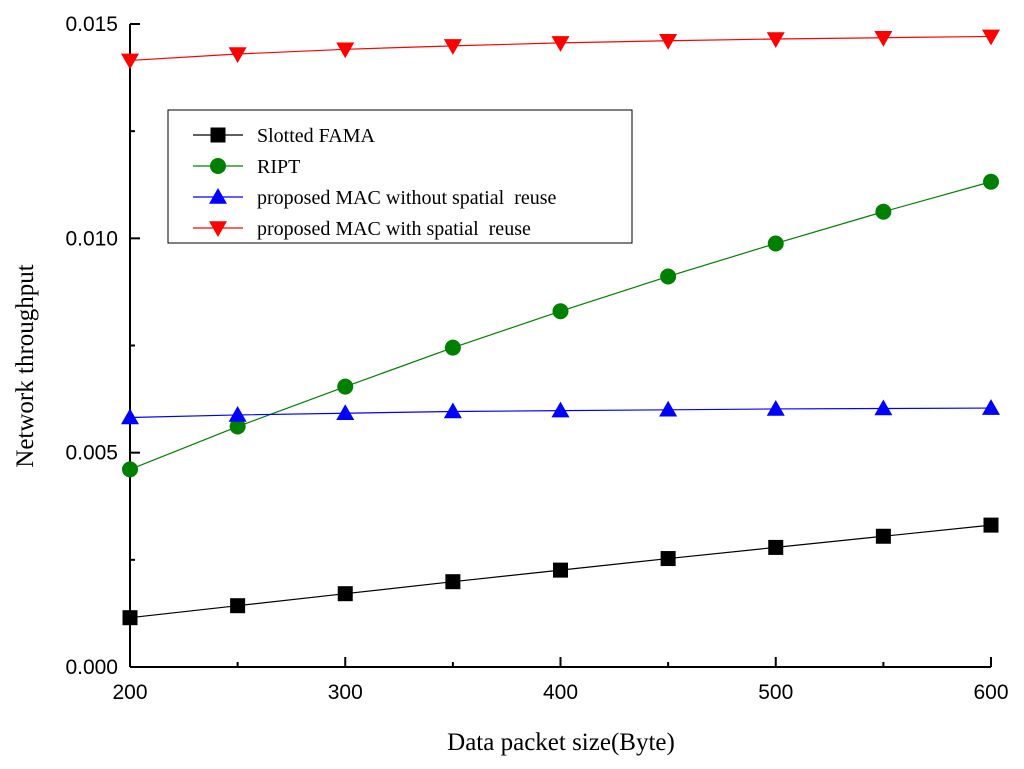  What do you see at coordinates (91, 238) in the screenshot?
I see `y-tick-label: 0.010` at bounding box center [91, 238].